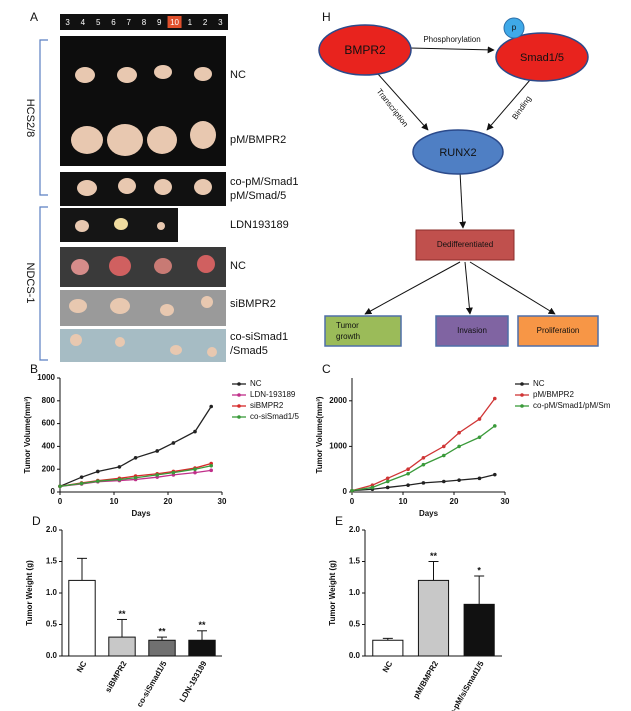 The width and height of the screenshot is (631, 711). I want to click on node-label: Smad1/5, so click(542, 58).